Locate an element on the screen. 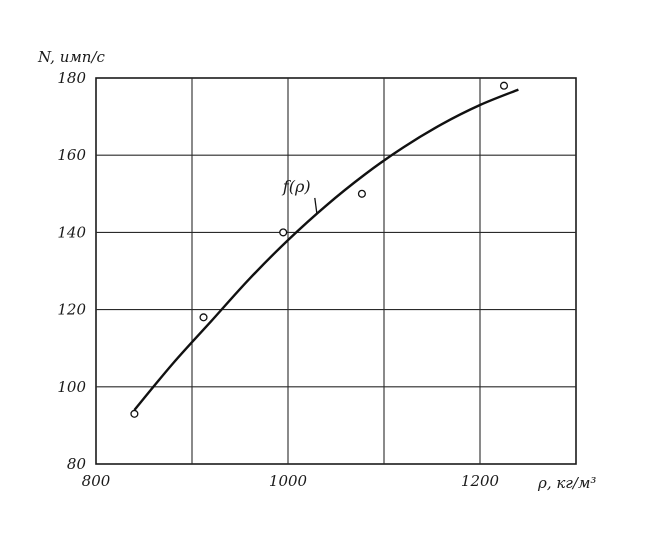 The width and height of the screenshot is (656, 543). x-tick-label: 1200 is located at coordinates (480, 481).